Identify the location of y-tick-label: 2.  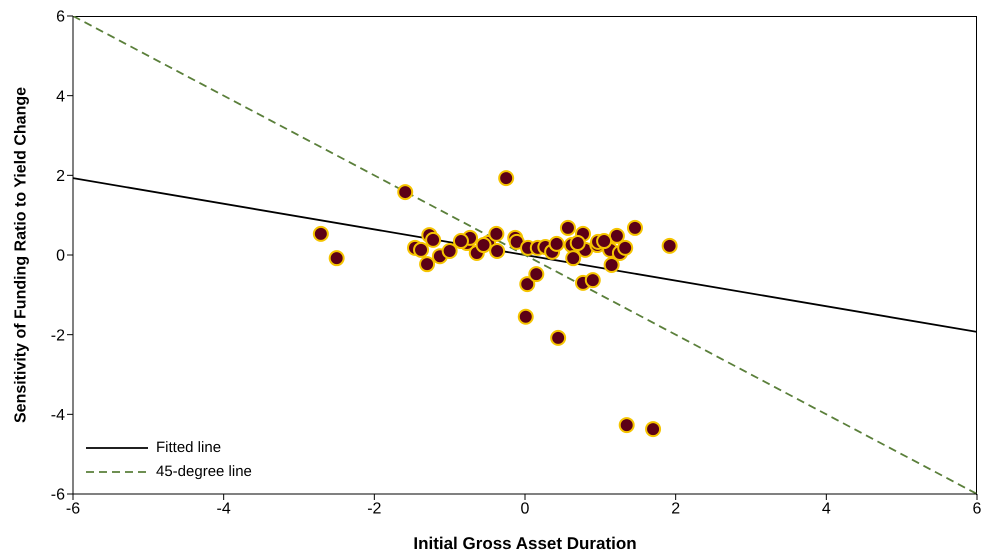
(61, 177).